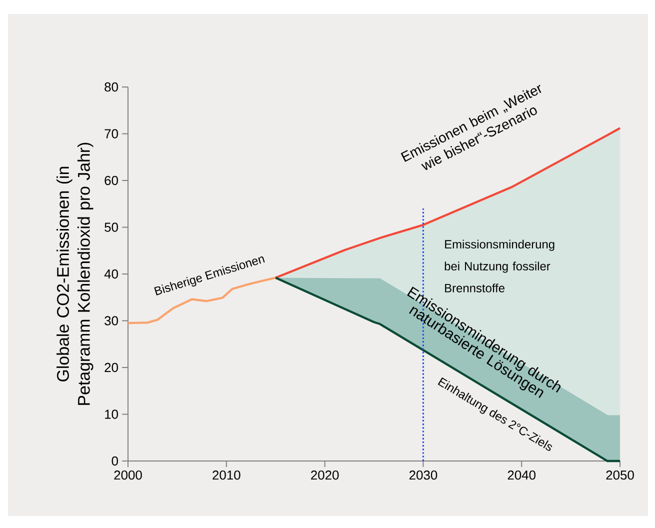 This screenshot has width=655, height=528. I want to click on y-tick-label: 50, so click(111, 227).